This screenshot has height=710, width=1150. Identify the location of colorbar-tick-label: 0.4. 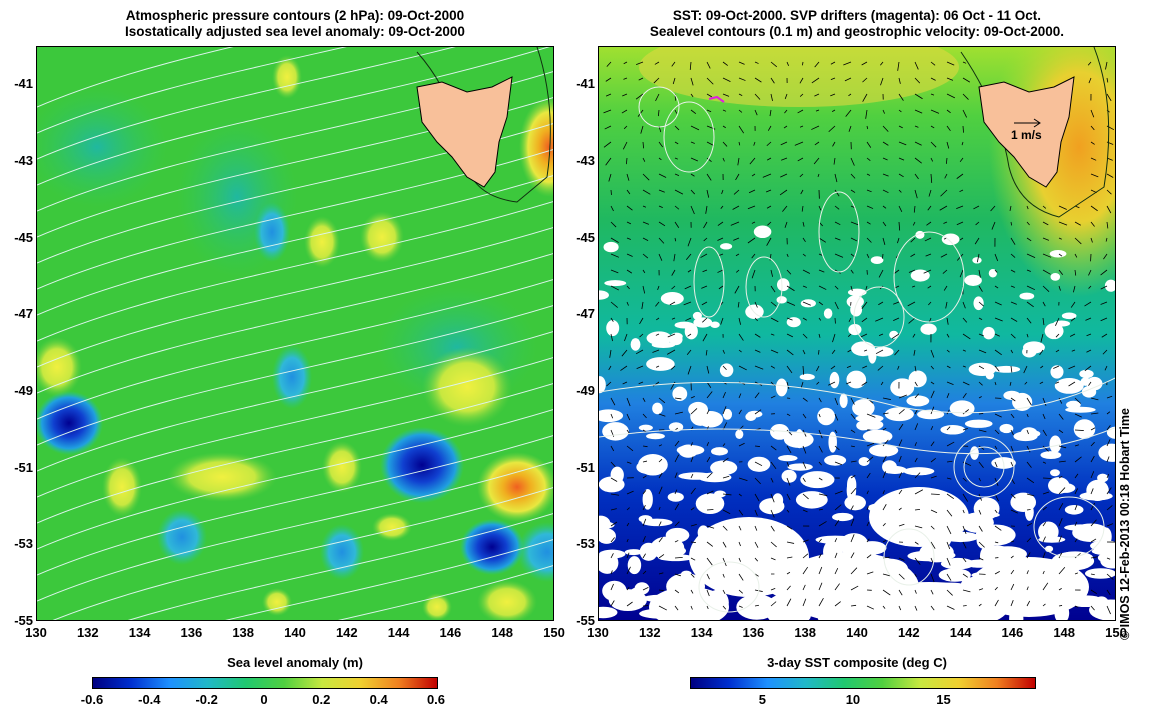
(378, 699).